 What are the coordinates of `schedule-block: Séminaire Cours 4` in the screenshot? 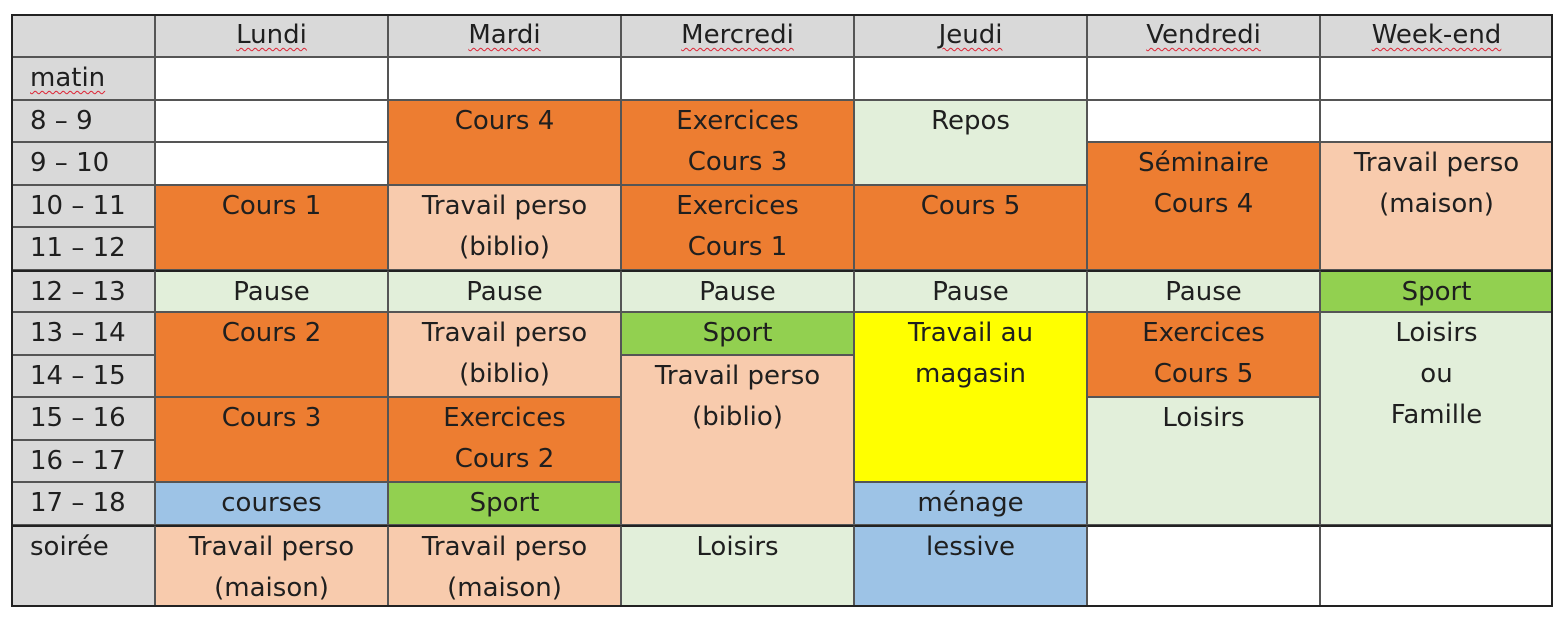 It's located at (1203, 206).